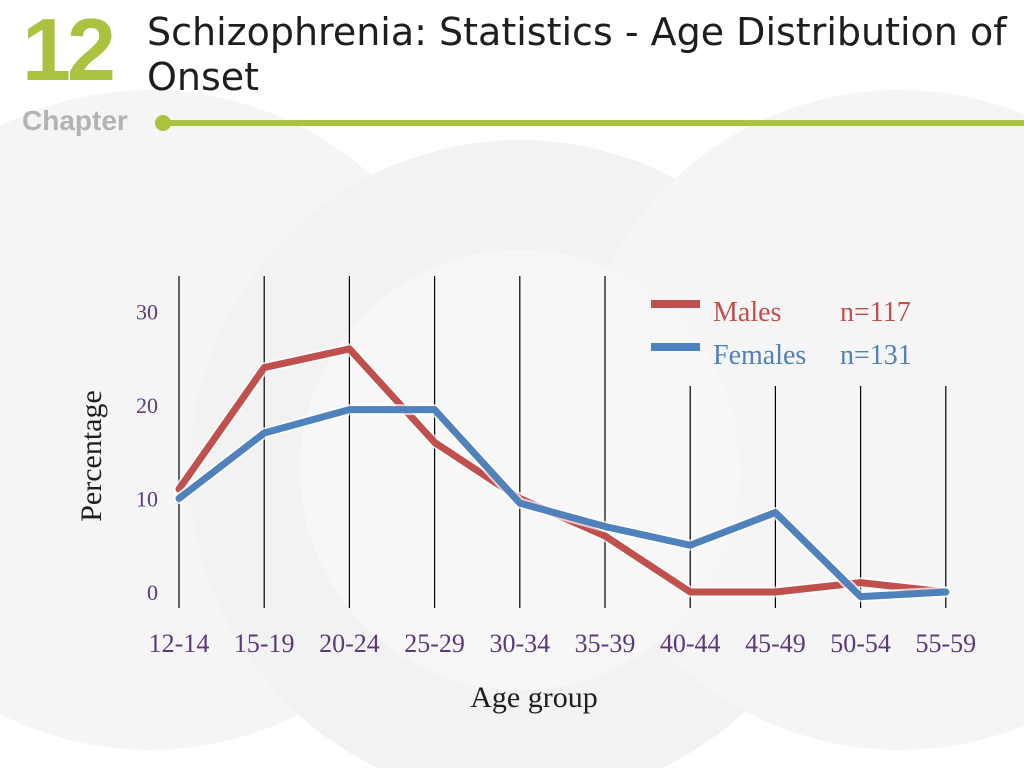 The width and height of the screenshot is (1024, 768). Describe the element at coordinates (596, 123) in the screenshot. I see `title-rule-line` at that location.